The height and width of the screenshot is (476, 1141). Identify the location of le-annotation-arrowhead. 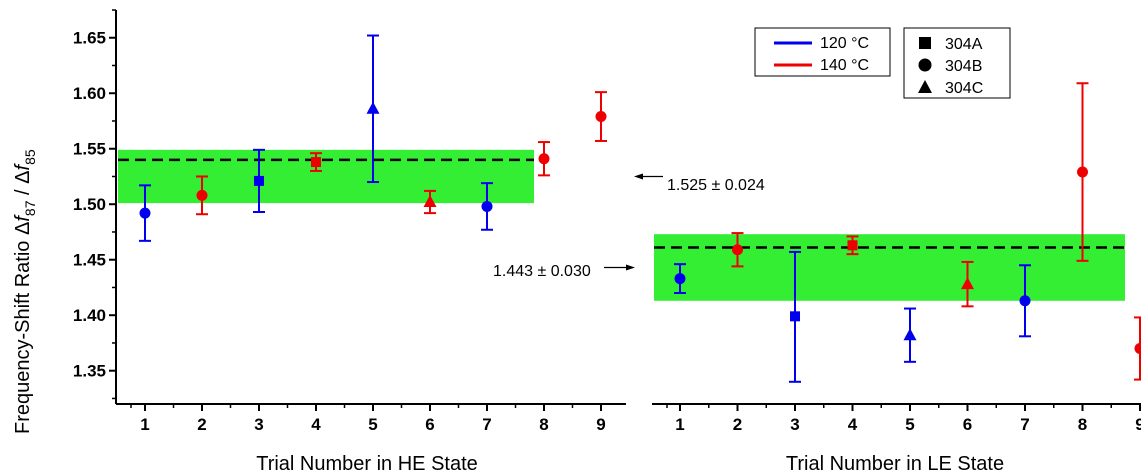
(630, 267).